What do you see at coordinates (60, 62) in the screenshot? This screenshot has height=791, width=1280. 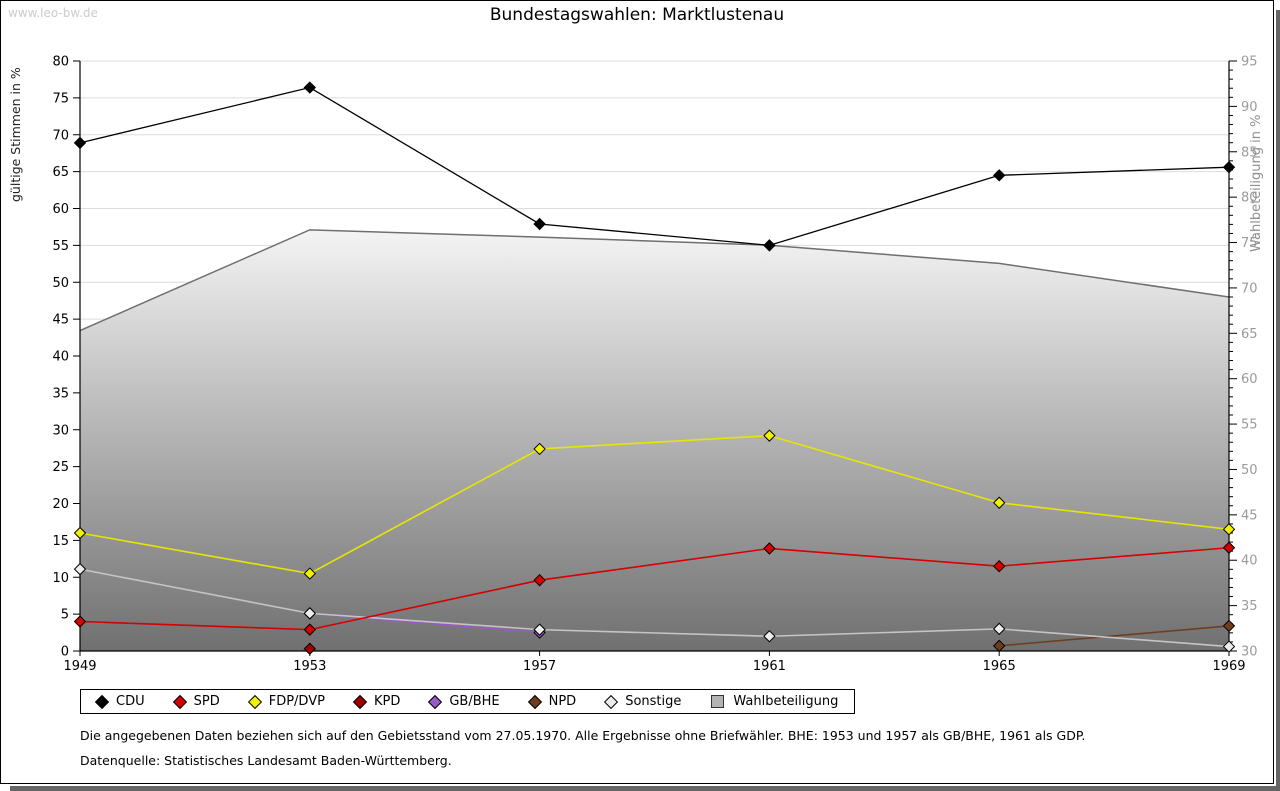 I see `left-axis-tick-label: 80` at bounding box center [60, 62].